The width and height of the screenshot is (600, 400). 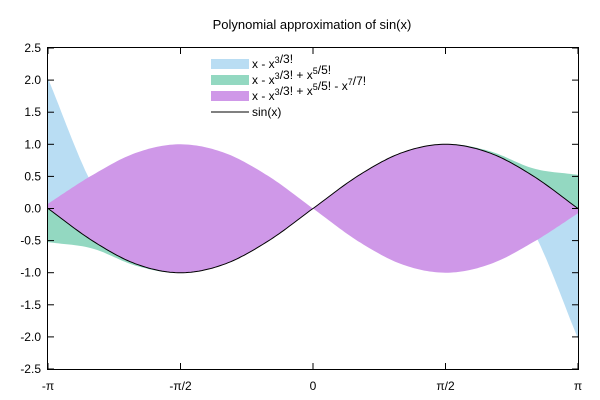 I want to click on y-tick-label: 1.0, so click(x=32, y=144).